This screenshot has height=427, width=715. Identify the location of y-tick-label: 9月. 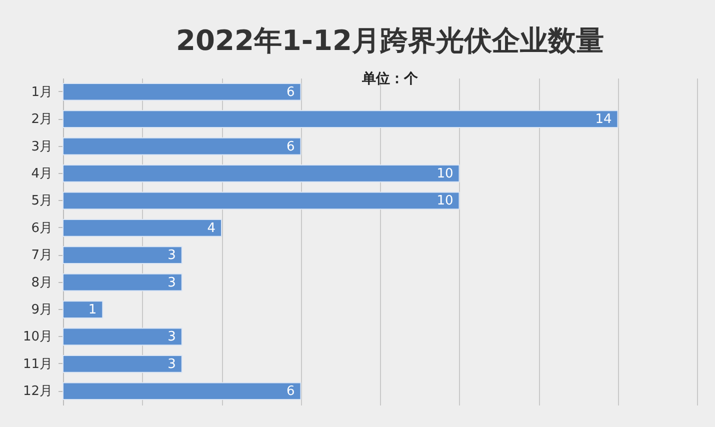
(41, 310).